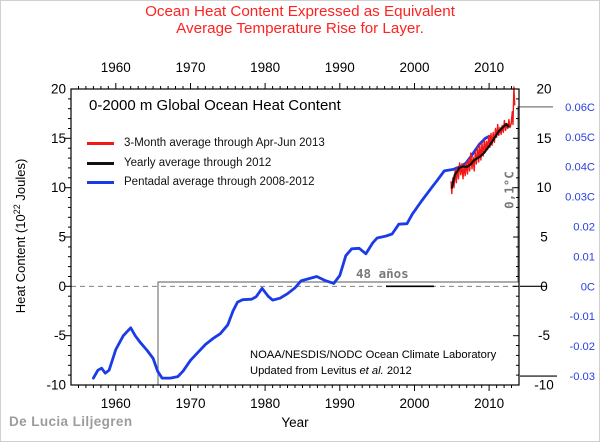 The image size is (600, 442). What do you see at coordinates (58, 187) in the screenshot?
I see `y-tick-label-left: 10` at bounding box center [58, 187].